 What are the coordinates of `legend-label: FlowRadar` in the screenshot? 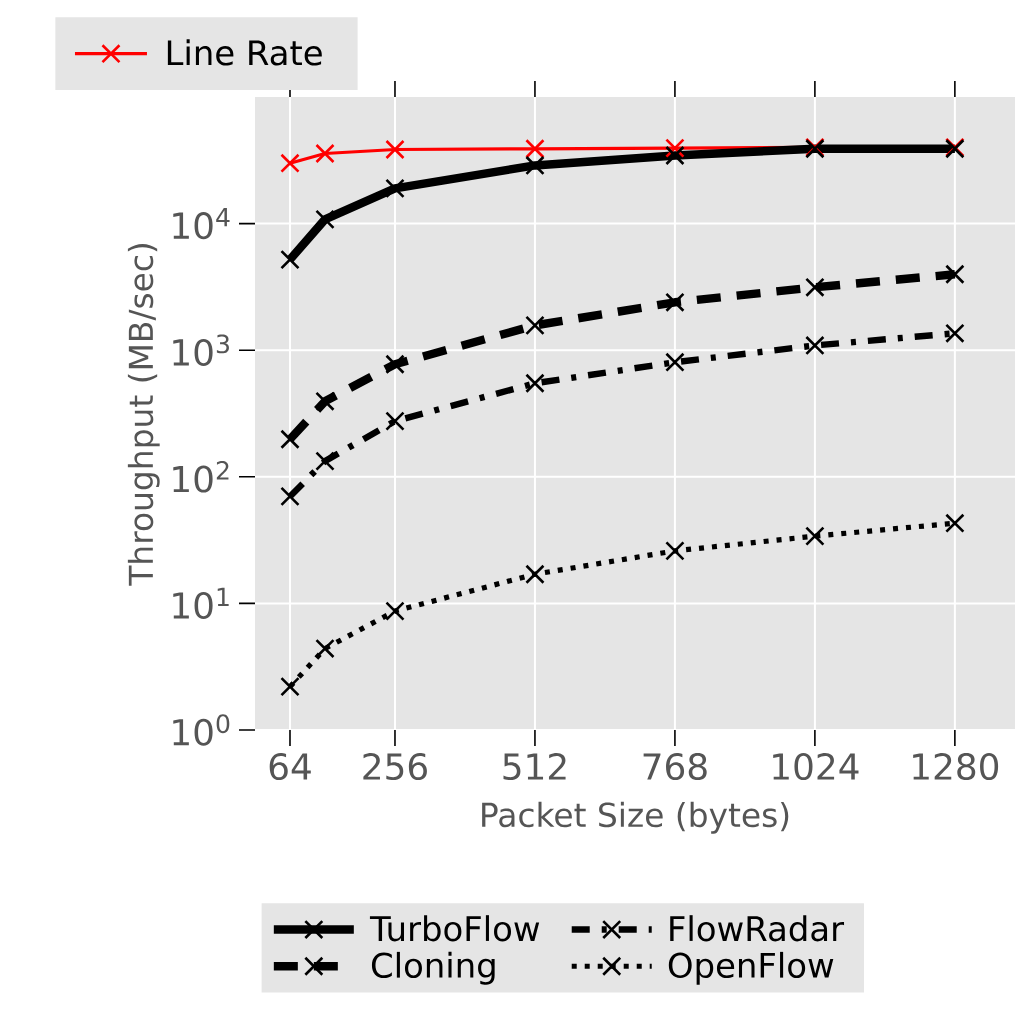 It's located at (757, 928).